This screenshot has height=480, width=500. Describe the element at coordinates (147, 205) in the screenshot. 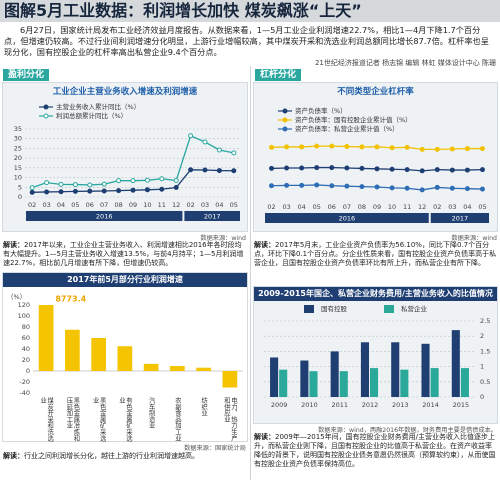

I see `x-tick-label: 10` at that location.